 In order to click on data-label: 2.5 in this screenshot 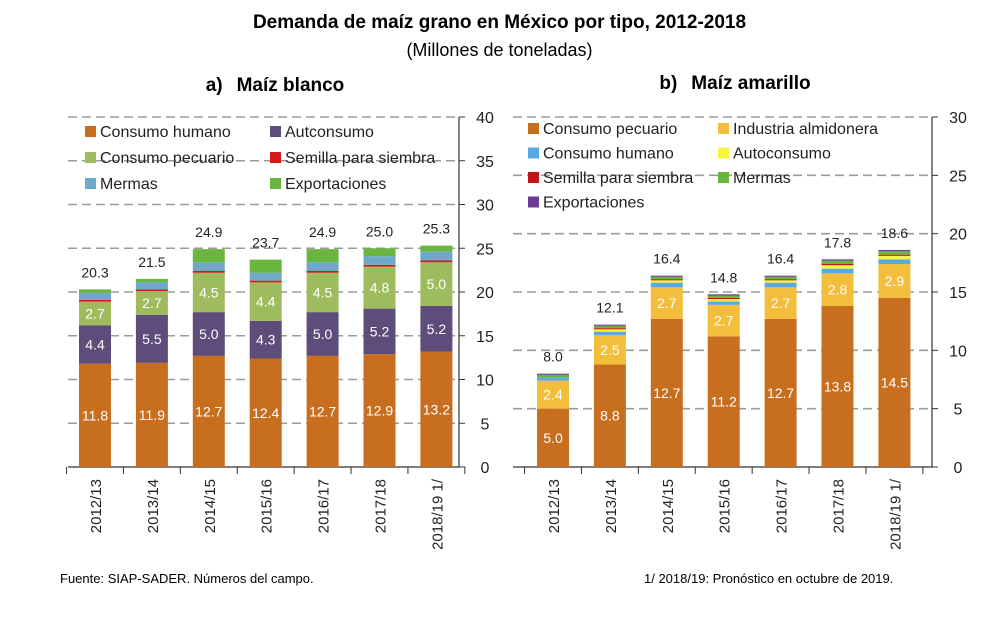, I will do `click(610, 350)`.